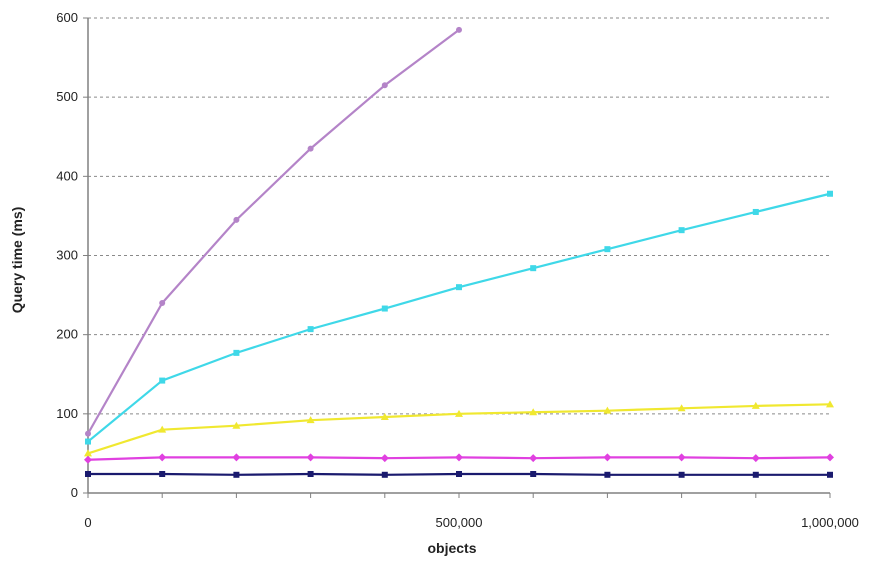 Image resolution: width=878 pixels, height=568 pixels. I want to click on y-tick-label: 0, so click(74, 492).